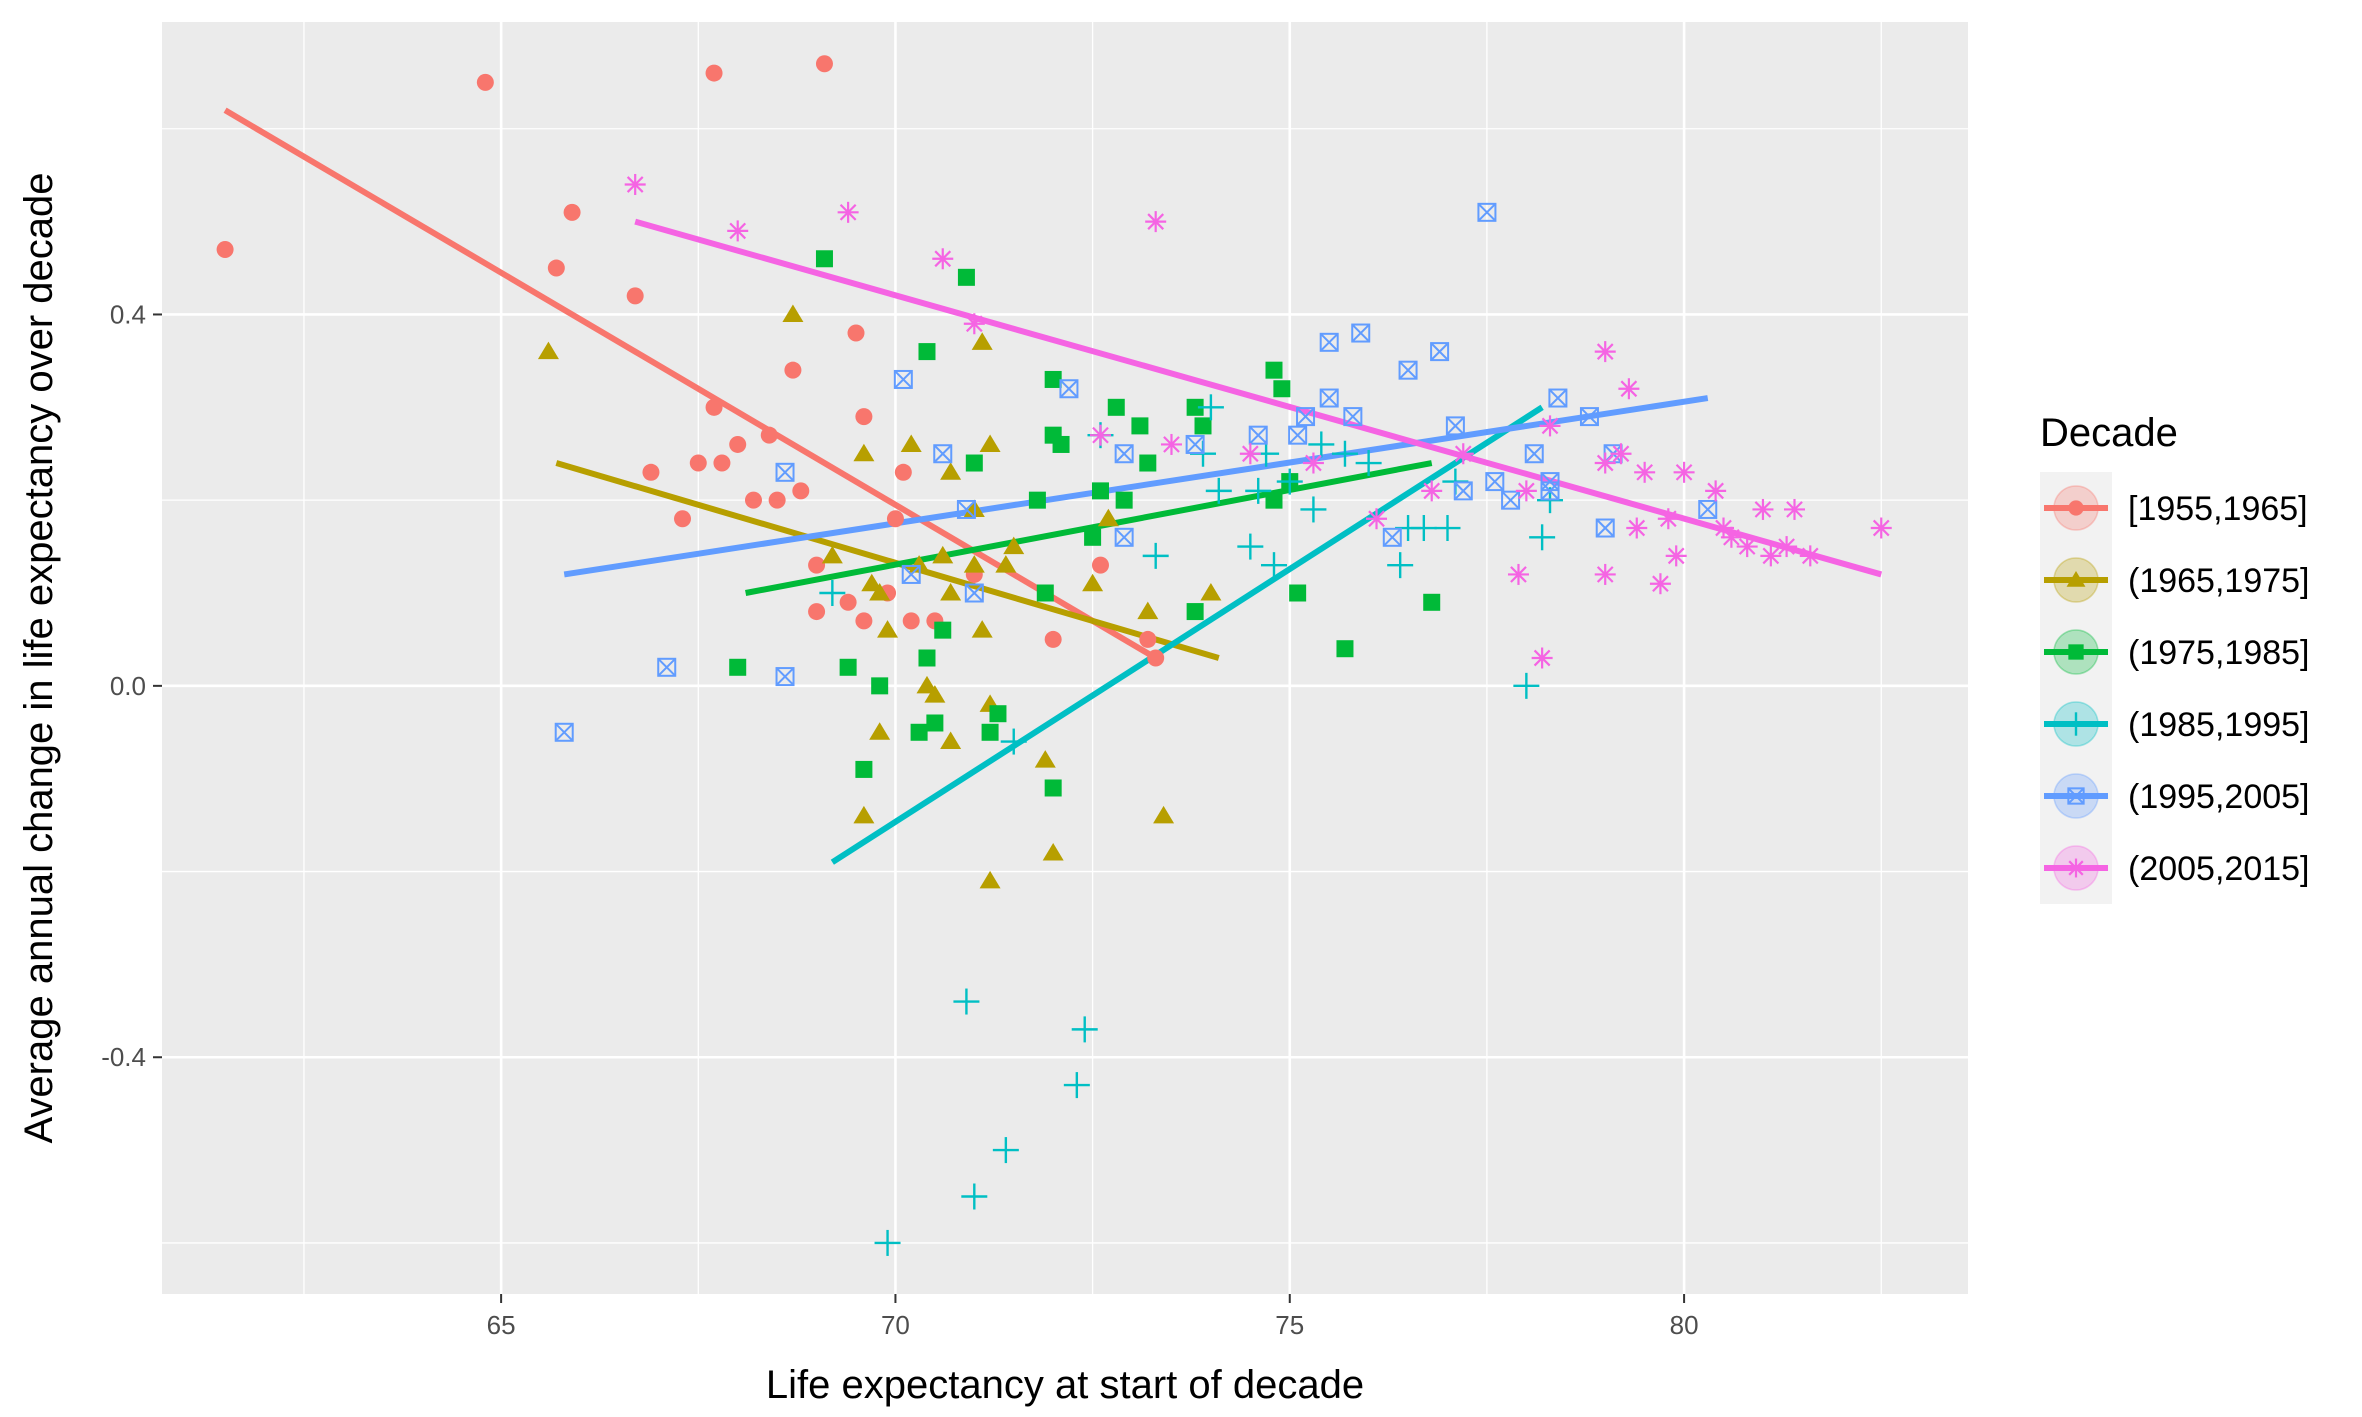  What do you see at coordinates (128, 314) in the screenshot?
I see `y-tick-label: 0.4` at bounding box center [128, 314].